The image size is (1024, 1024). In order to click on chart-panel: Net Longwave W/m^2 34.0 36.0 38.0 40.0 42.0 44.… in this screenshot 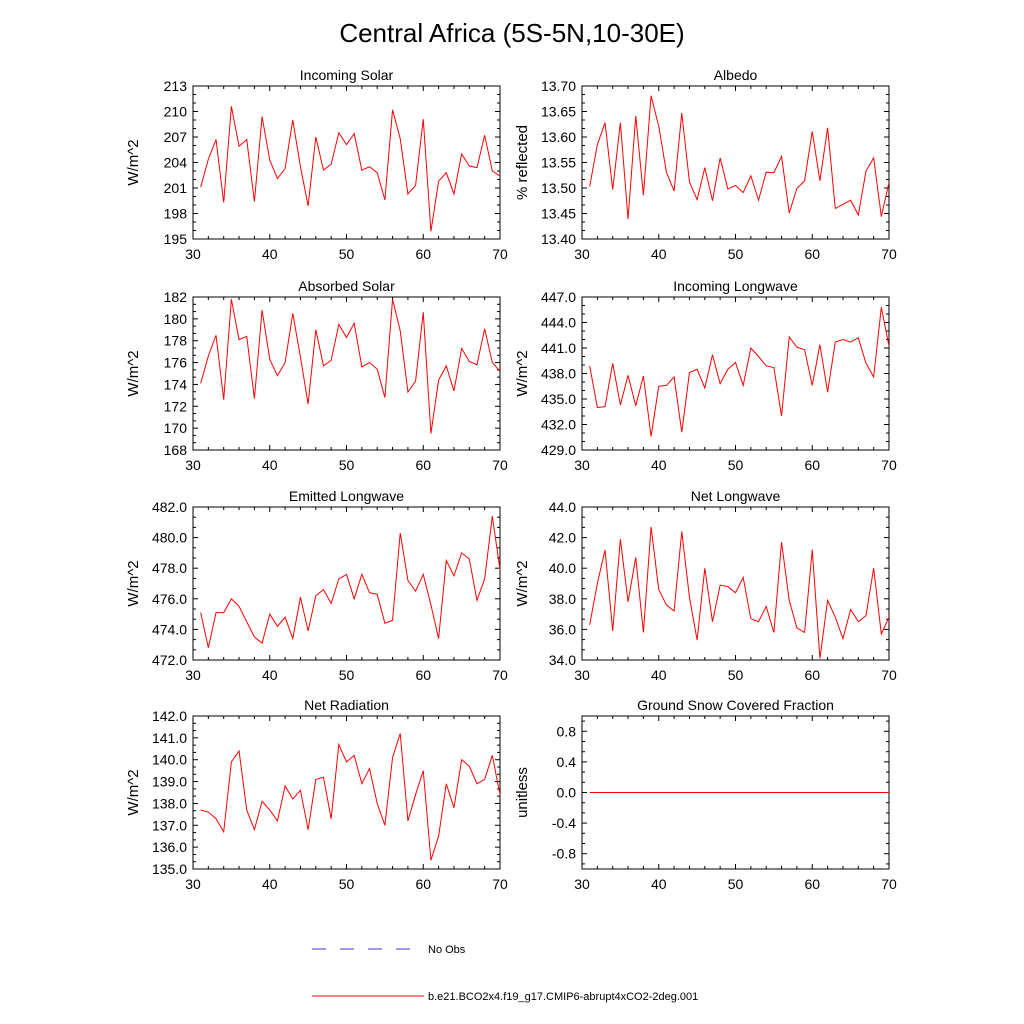, I will do `click(705, 585)`.